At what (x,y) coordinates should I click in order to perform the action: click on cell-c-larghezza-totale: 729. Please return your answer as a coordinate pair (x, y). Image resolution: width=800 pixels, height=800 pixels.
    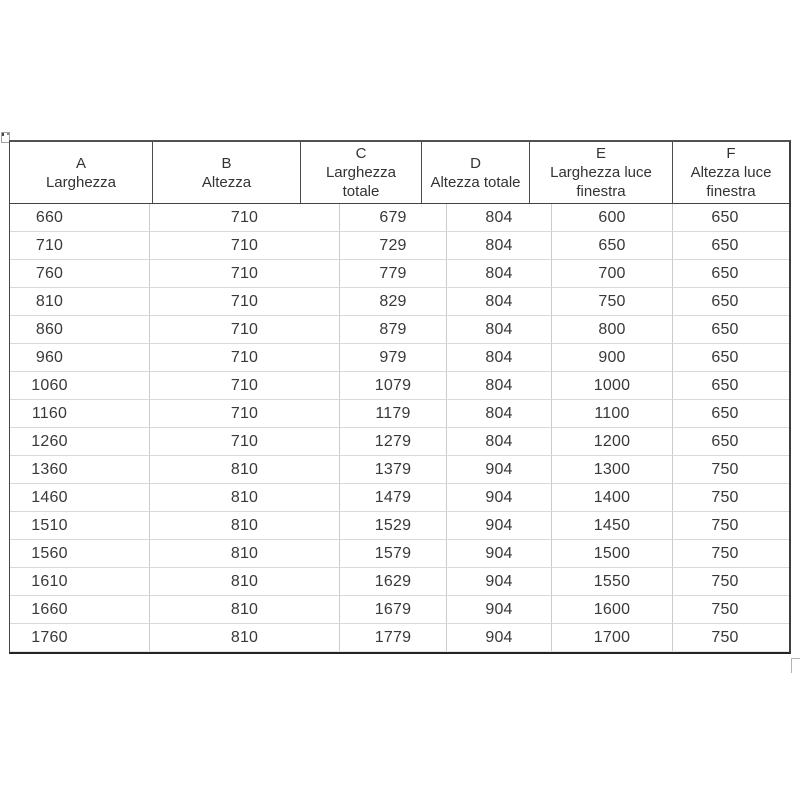
    Looking at the image, I should click on (393, 245).